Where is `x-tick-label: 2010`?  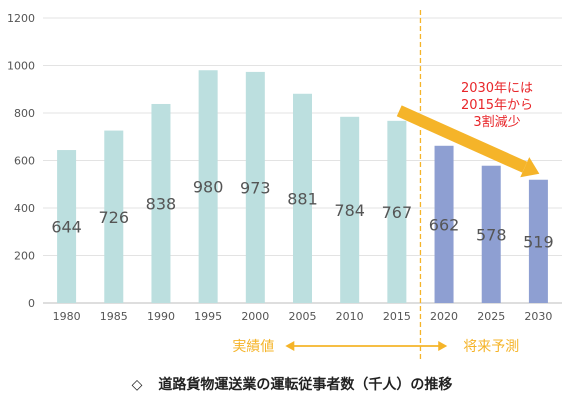
x-tick-label: 2010 is located at coordinates (350, 316).